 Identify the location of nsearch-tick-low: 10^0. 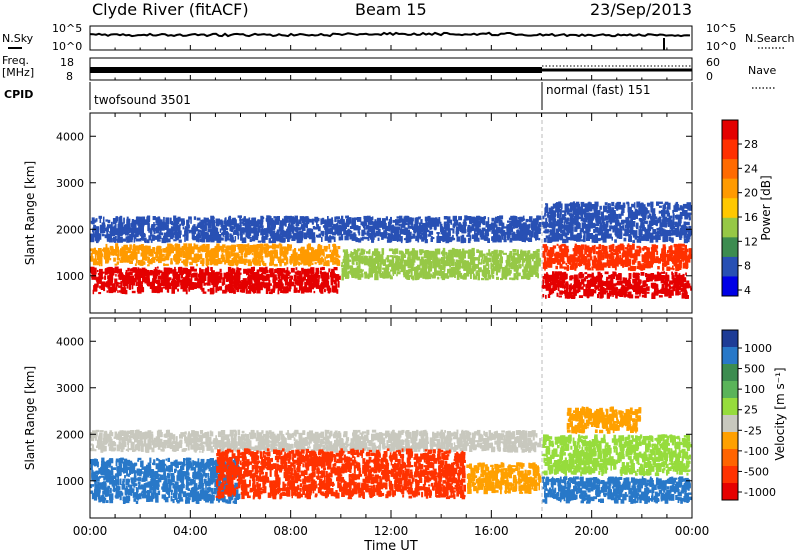
(721, 46).